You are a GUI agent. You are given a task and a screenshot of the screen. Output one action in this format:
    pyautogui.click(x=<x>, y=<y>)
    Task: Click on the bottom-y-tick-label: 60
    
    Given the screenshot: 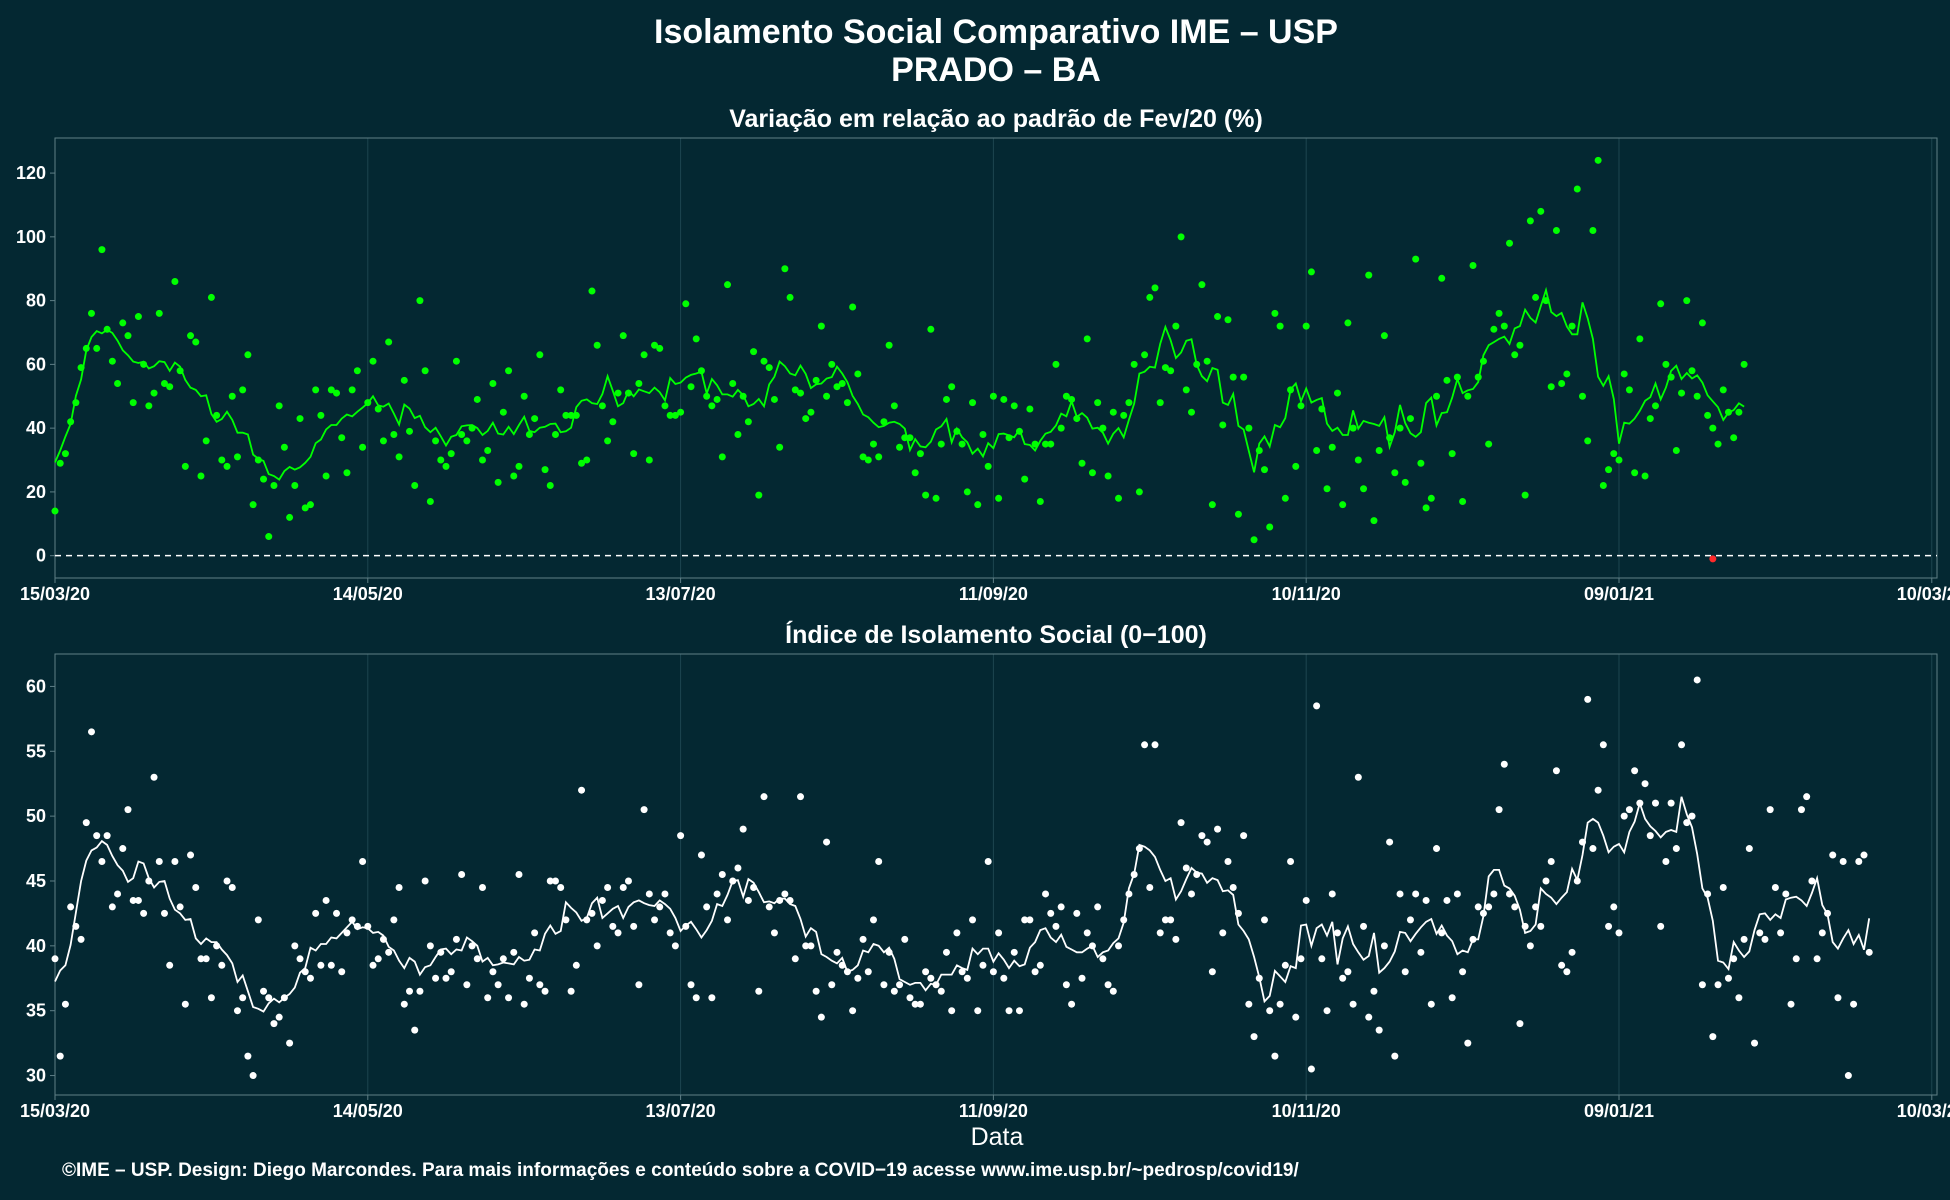 What is the action you would take?
    pyautogui.click(x=36, y=686)
    